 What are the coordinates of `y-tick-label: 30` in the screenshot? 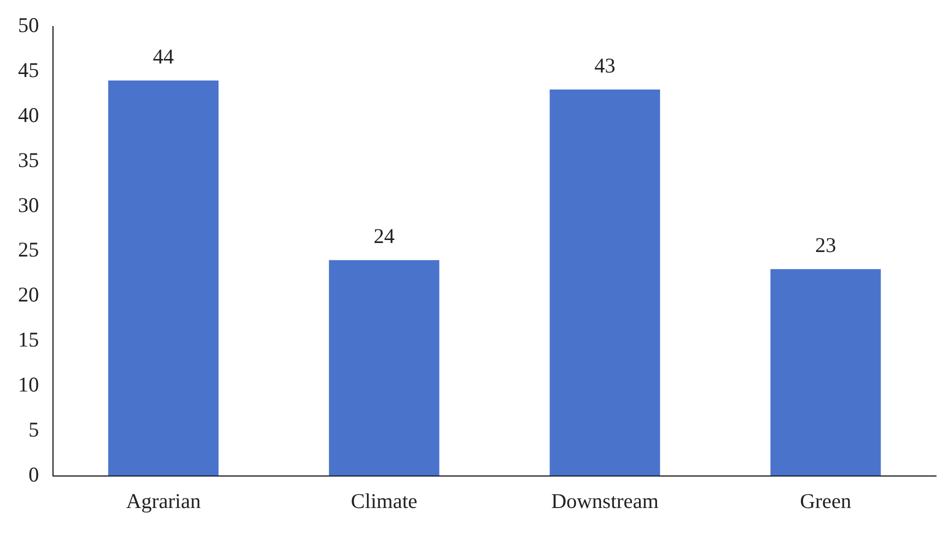 It's located at (28, 204).